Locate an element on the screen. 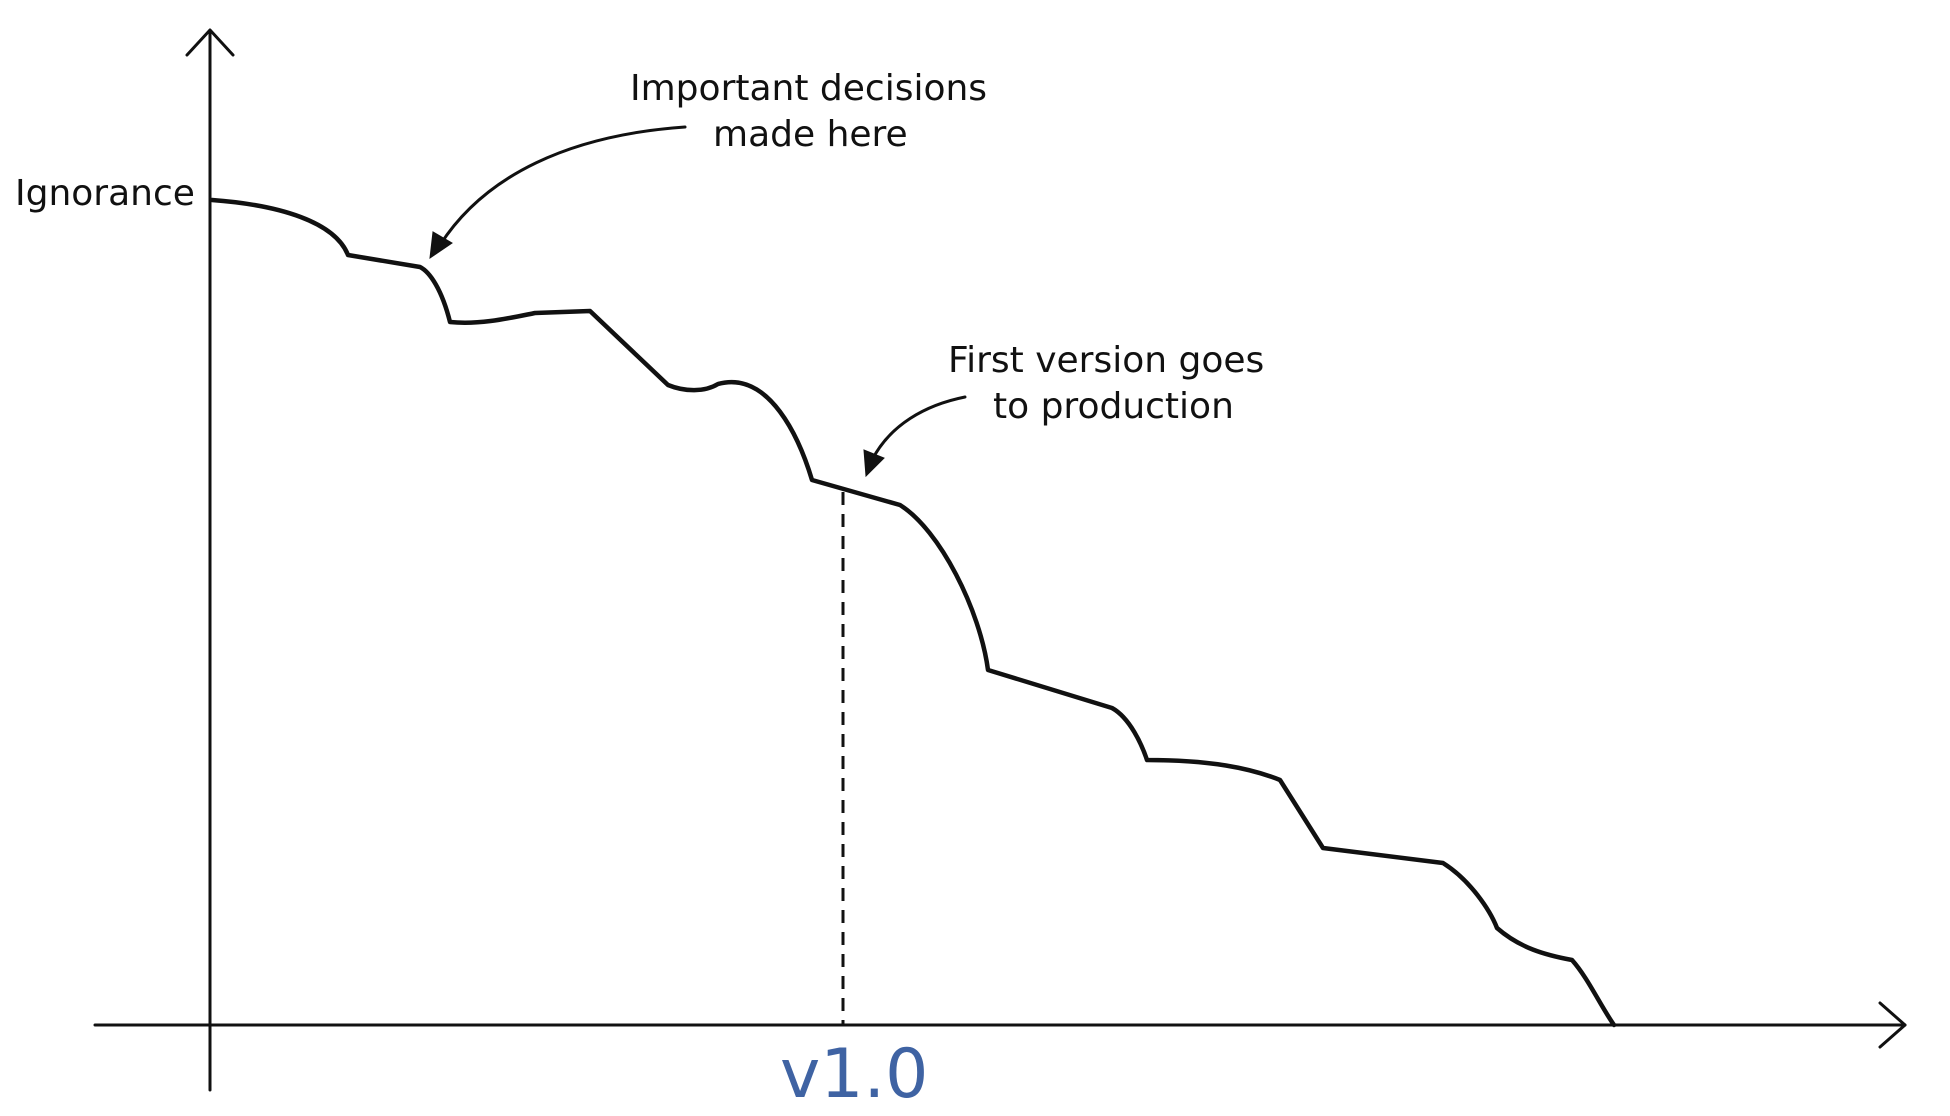  release-arrowhead is located at coordinates (874, 463).